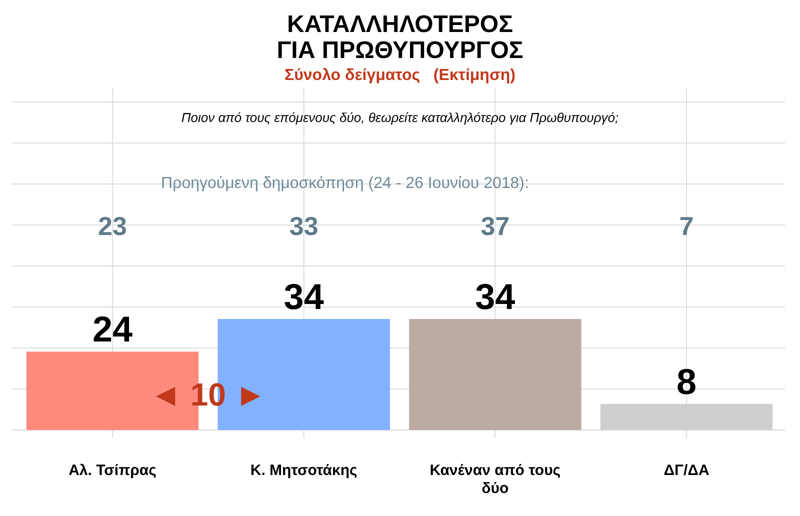 The height and width of the screenshot is (516, 800). What do you see at coordinates (303, 226) in the screenshot?
I see `text: 33` at bounding box center [303, 226].